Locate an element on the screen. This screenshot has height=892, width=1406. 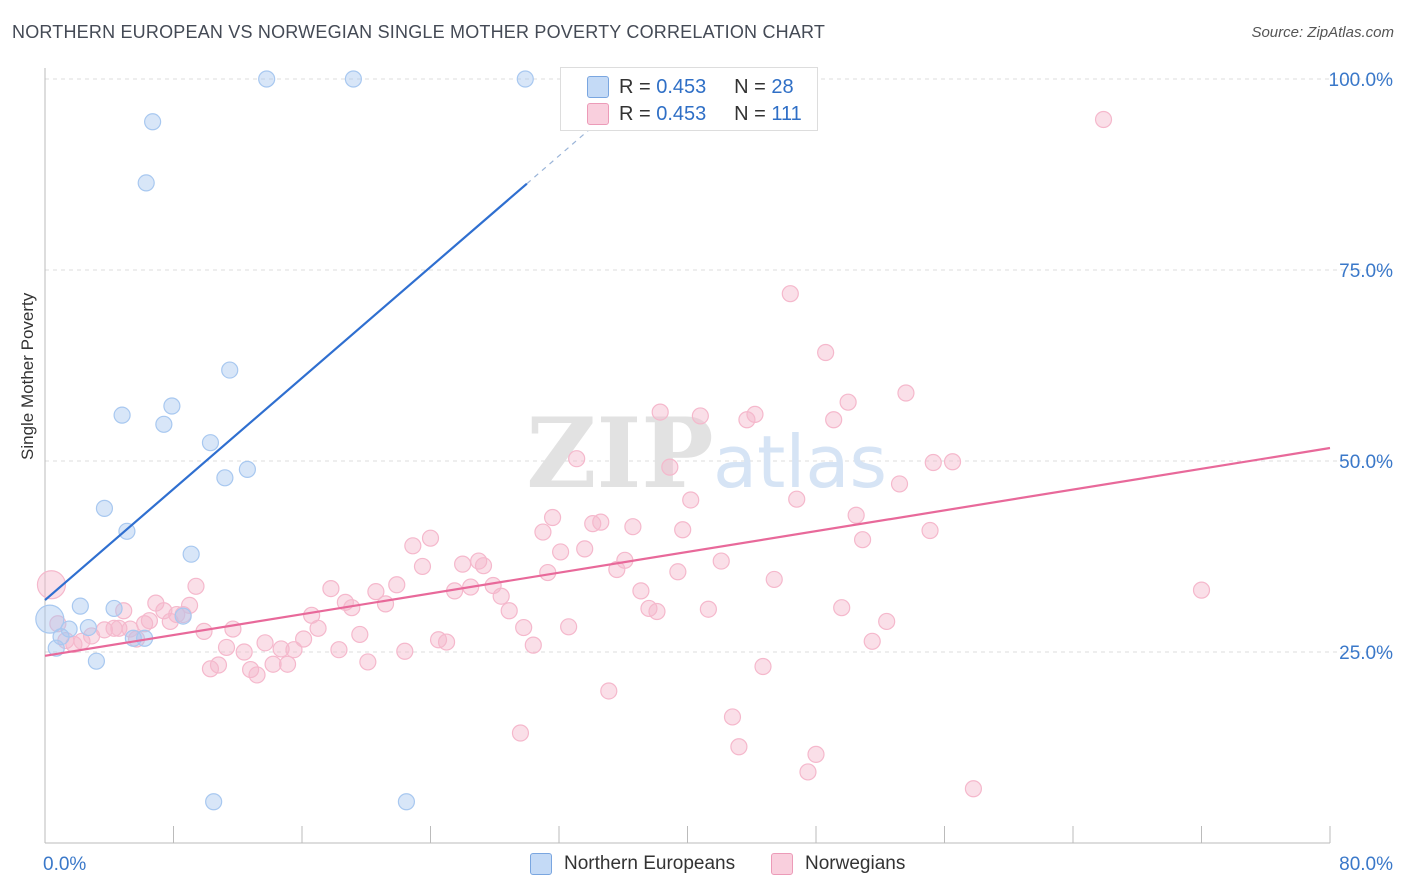
bottom-legend-northern: Northern Europeans is located at coordinates (632, 864).